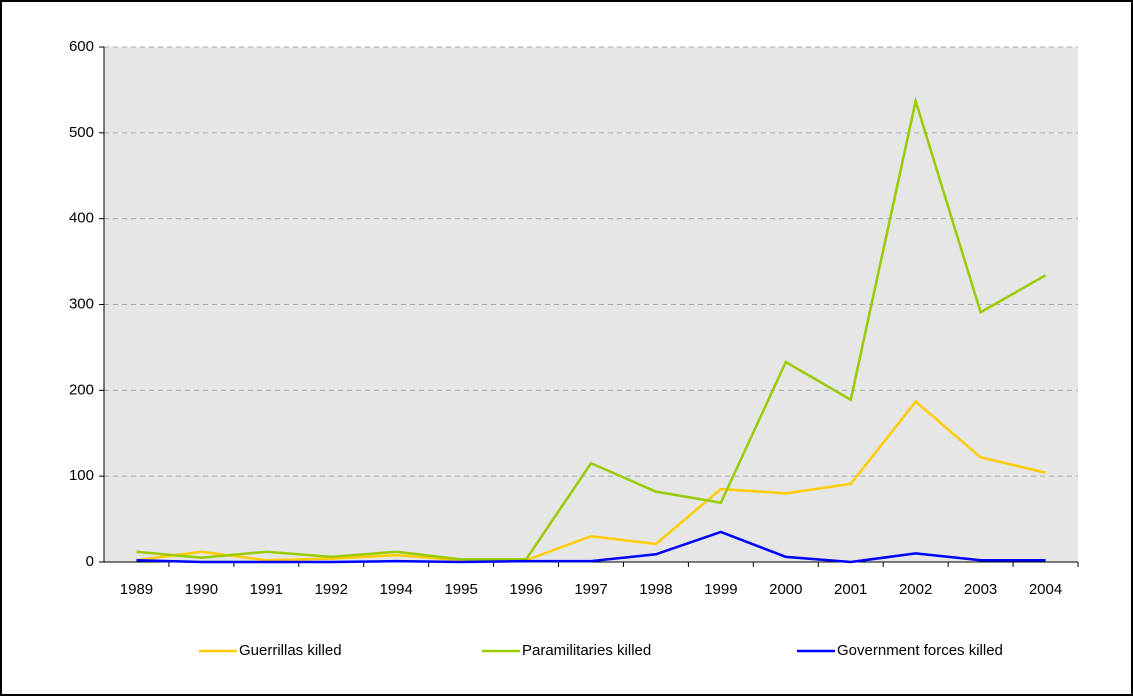  Describe the element at coordinates (586, 650) in the screenshot. I see `legend-label: Paramilitaries killed` at that location.